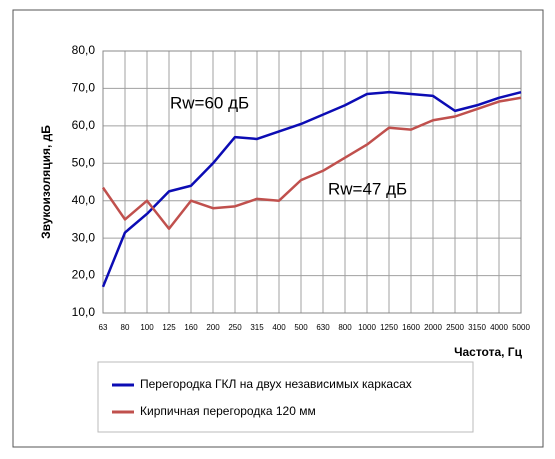 This screenshot has width=555, height=459. What do you see at coordinates (323, 327) in the screenshot?
I see `x-tick-label: 630` at bounding box center [323, 327].